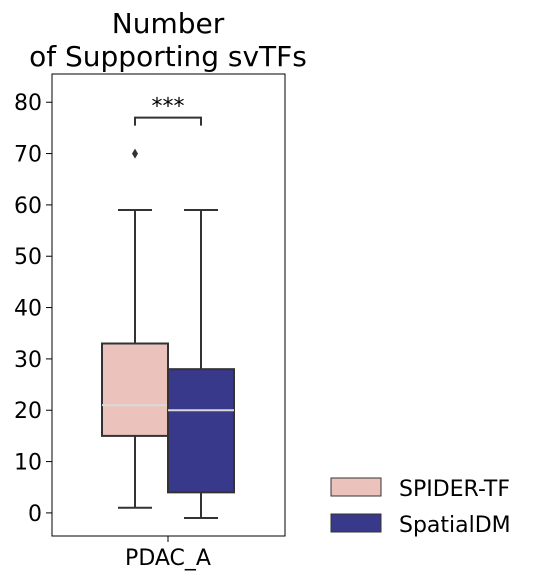 This screenshot has height=580, width=546. What do you see at coordinates (135, 389) in the screenshot?
I see `box-spider-tf` at bounding box center [135, 389].